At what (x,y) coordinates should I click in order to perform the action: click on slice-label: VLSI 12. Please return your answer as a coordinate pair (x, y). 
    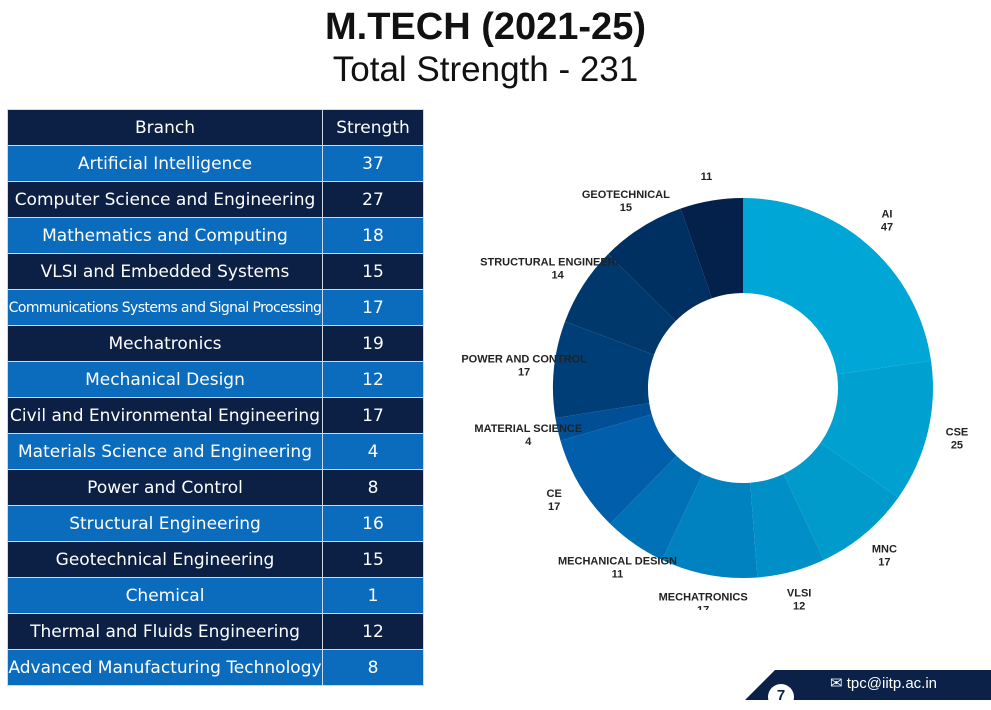
    Looking at the image, I should click on (799, 599).